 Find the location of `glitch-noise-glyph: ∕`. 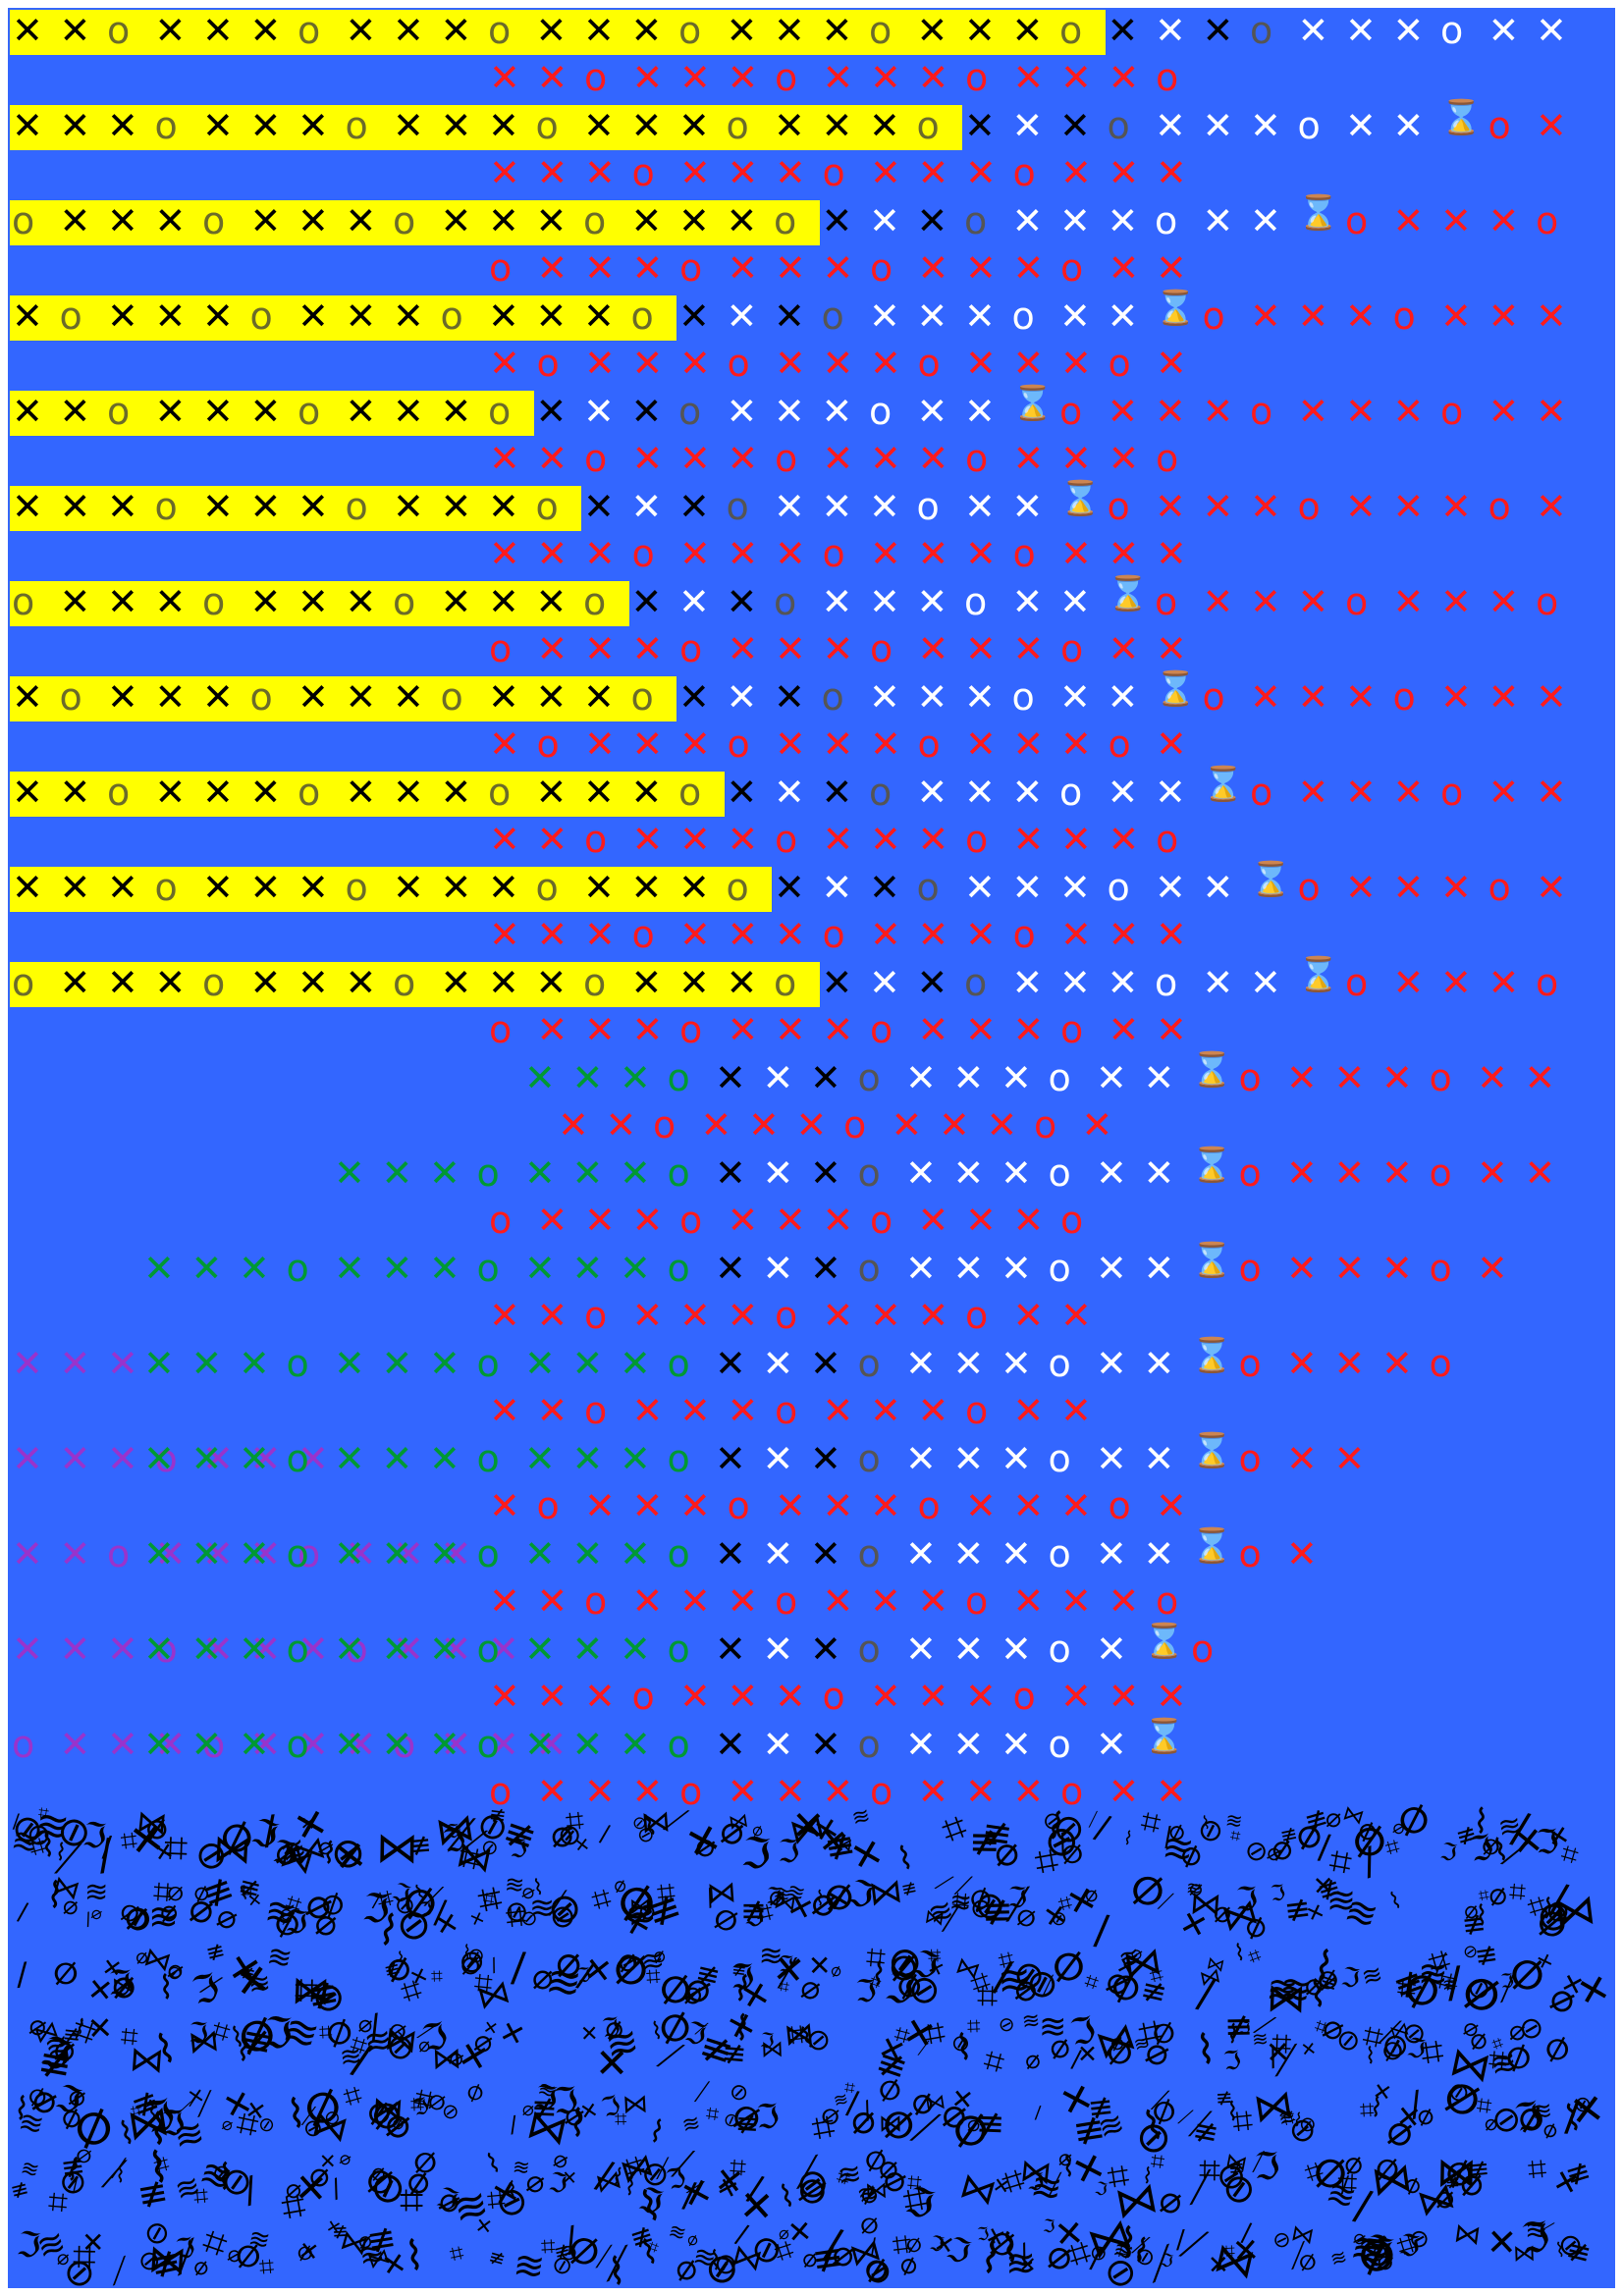

glitch-noise-glyph: ∕ is located at coordinates (22, 1974).